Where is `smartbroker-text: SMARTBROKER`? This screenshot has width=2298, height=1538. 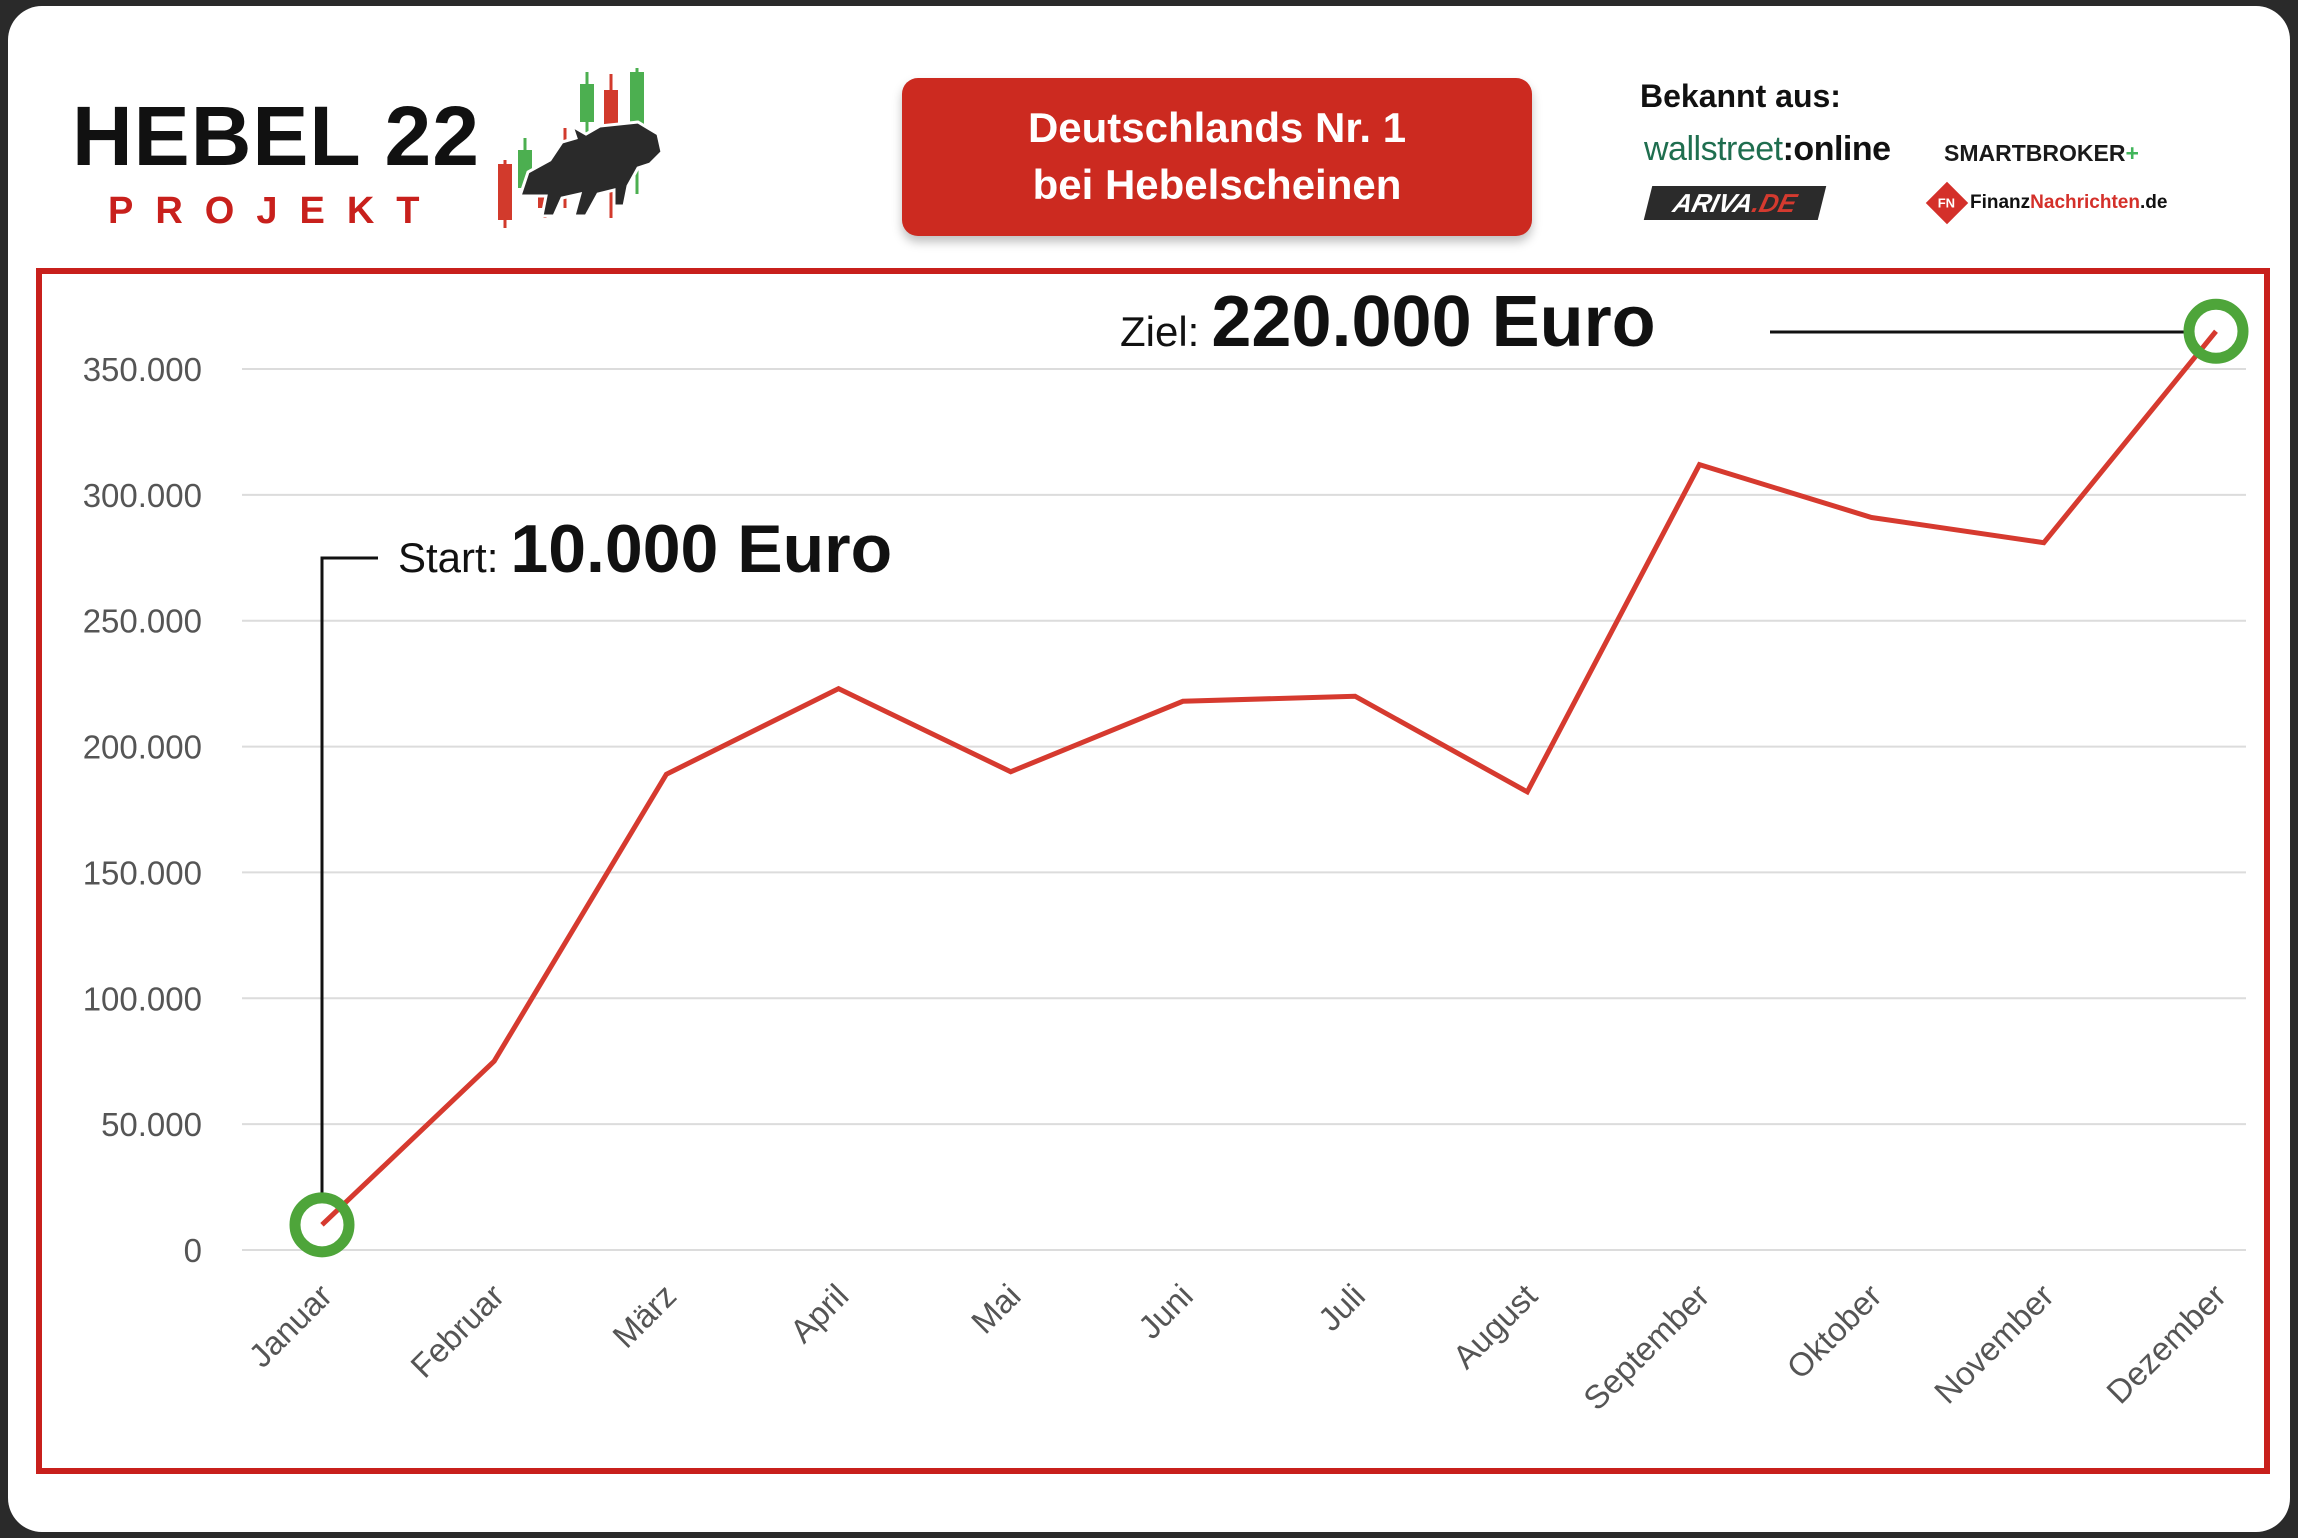 smartbroker-text: SMARTBROKER is located at coordinates (2035, 153).